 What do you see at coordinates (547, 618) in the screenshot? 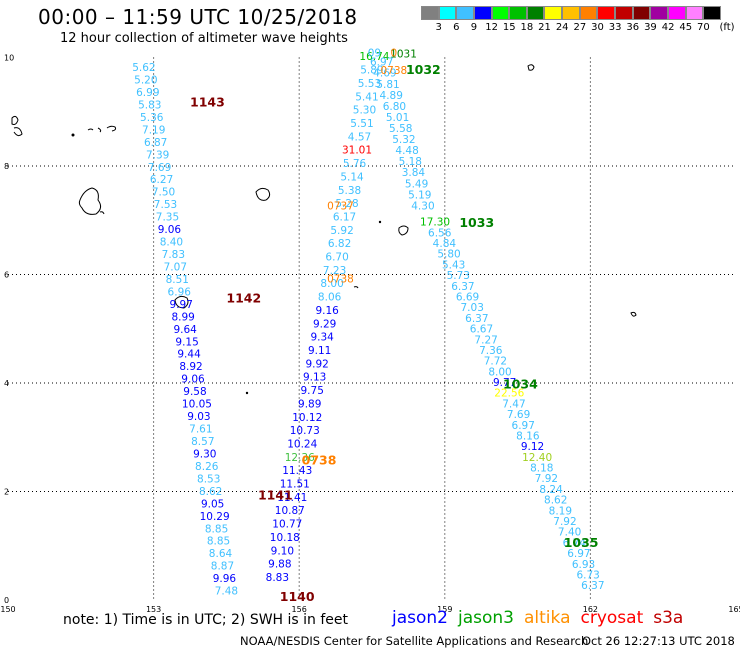
I see `satellite-legend-item: altika` at bounding box center [547, 618].